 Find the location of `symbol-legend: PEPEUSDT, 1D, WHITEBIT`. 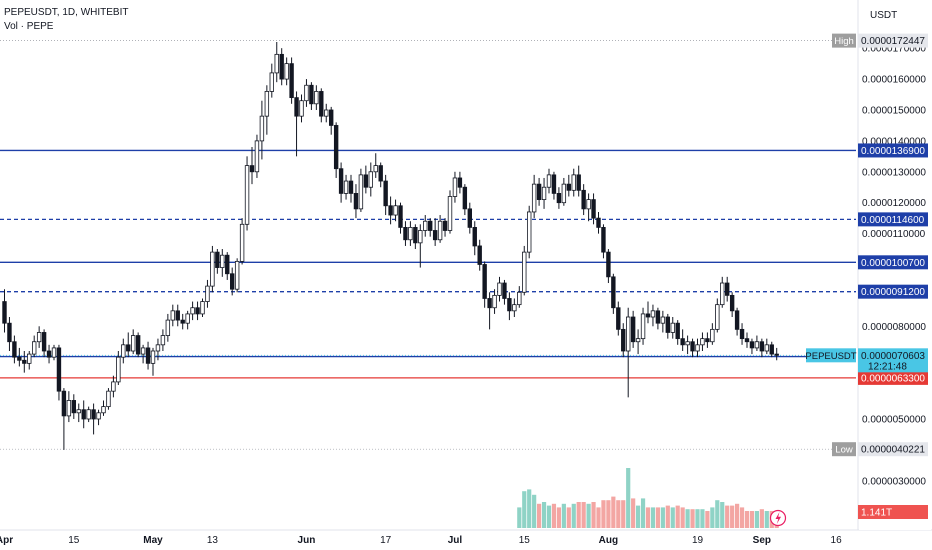

symbol-legend: PEPEUSDT, 1D, WHITEBIT is located at coordinates (66, 12).